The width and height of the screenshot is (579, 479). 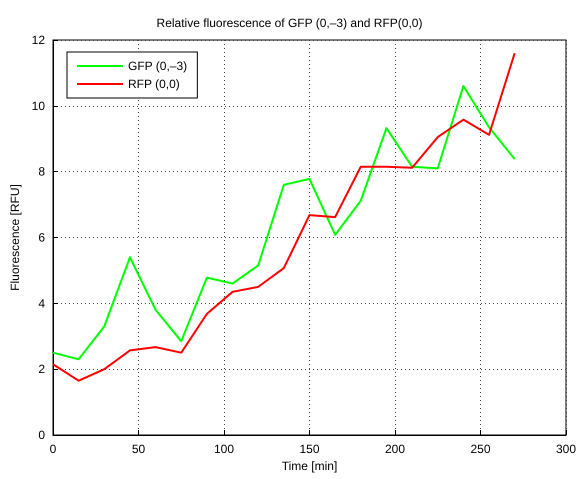 I want to click on x-tick-label: 200, so click(x=395, y=449).